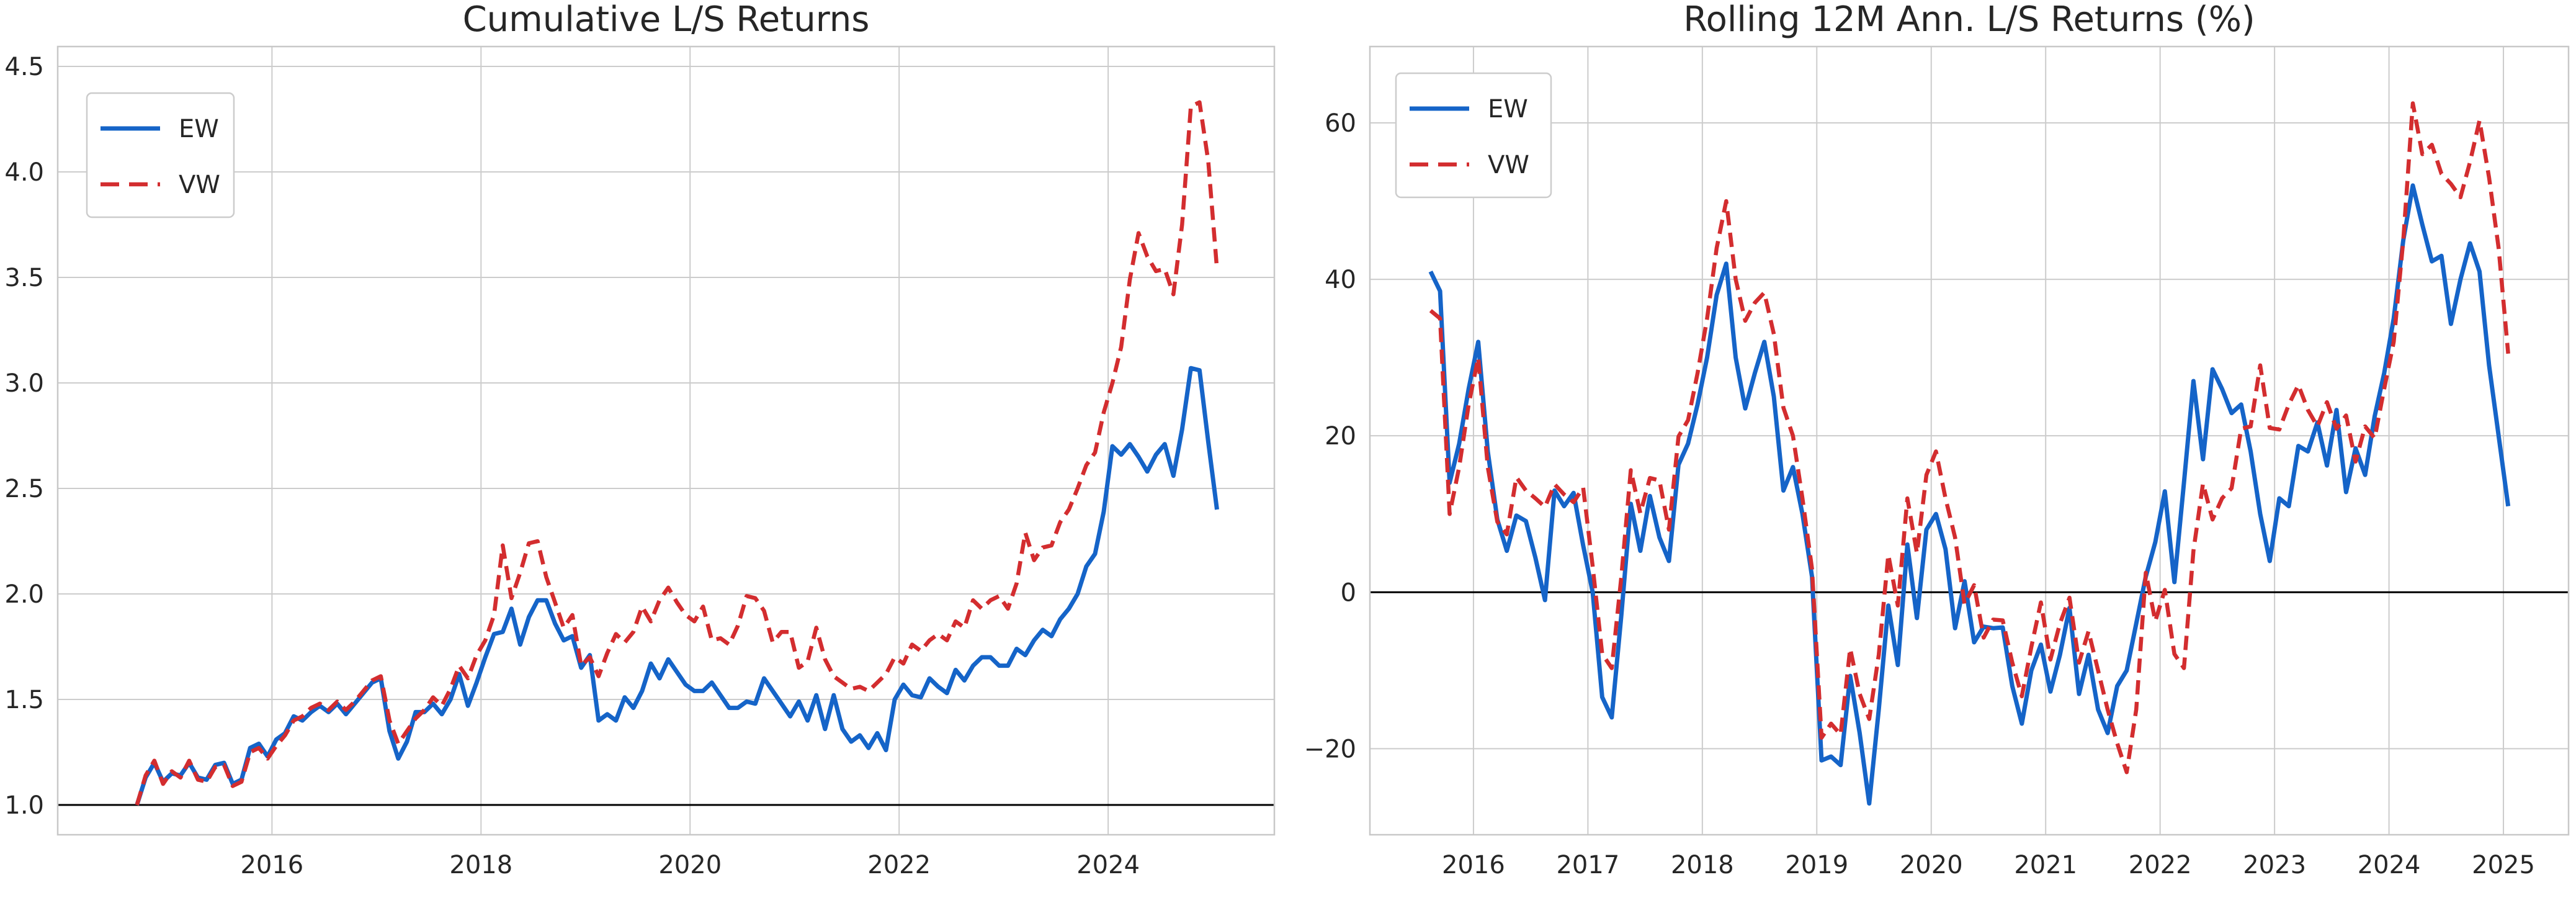  Describe the element at coordinates (1473, 865) in the screenshot. I see `rolling-12m-ls-returns-xtick-label: 2016` at that location.